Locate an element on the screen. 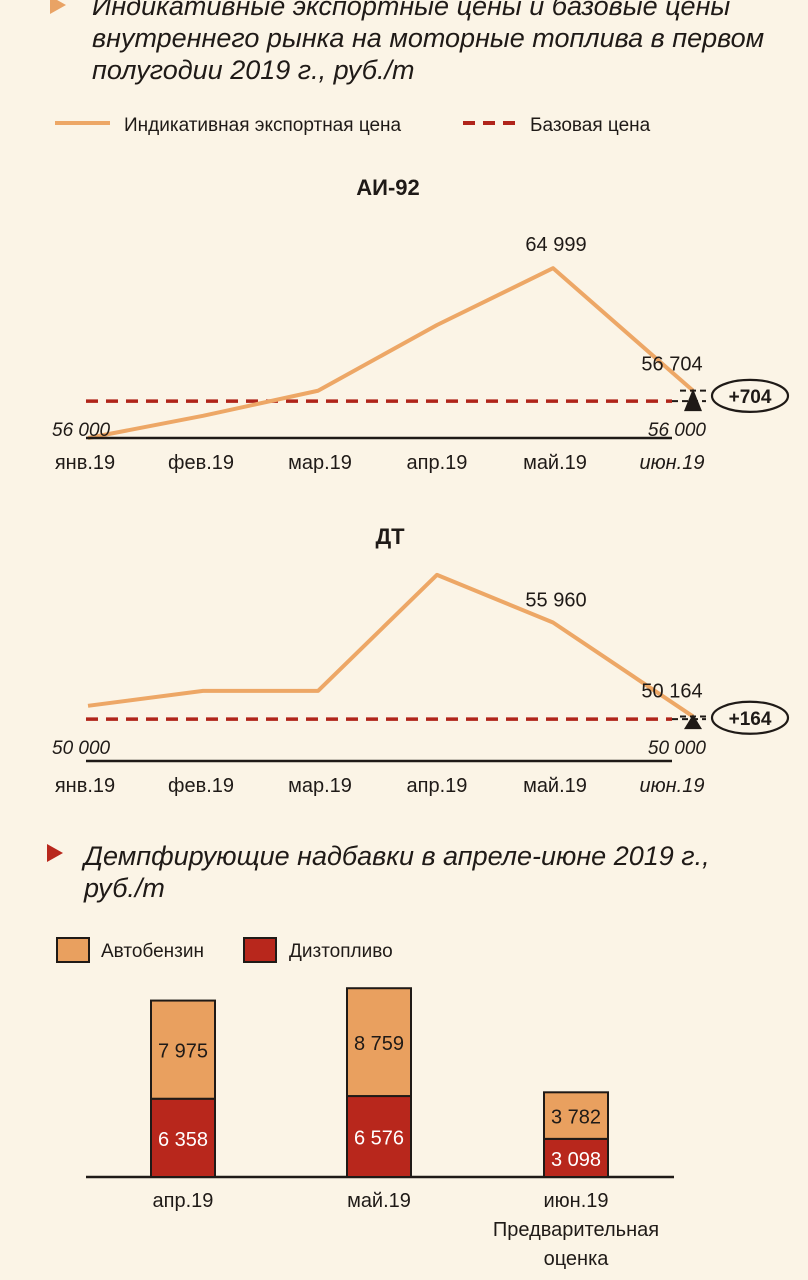 This screenshot has height=1280, width=808. x-tick-label-dt-4: май.19 is located at coordinates (555, 786).